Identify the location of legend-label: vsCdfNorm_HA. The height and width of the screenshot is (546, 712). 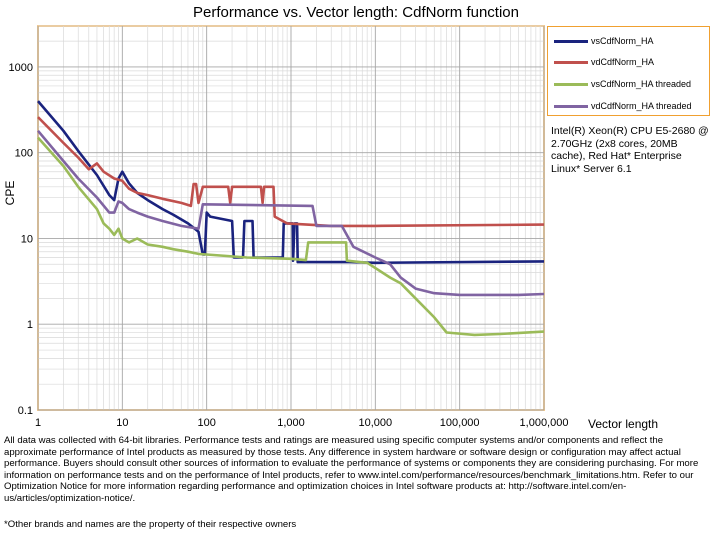
(622, 41).